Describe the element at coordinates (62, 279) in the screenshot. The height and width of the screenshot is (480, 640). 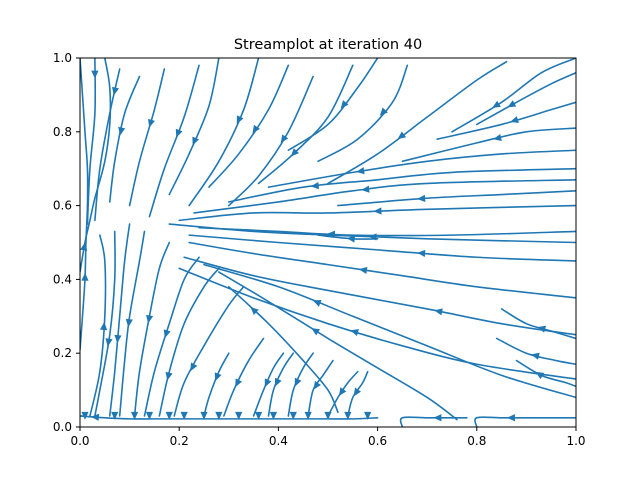
I see `y-tick-label: 0.4` at that location.